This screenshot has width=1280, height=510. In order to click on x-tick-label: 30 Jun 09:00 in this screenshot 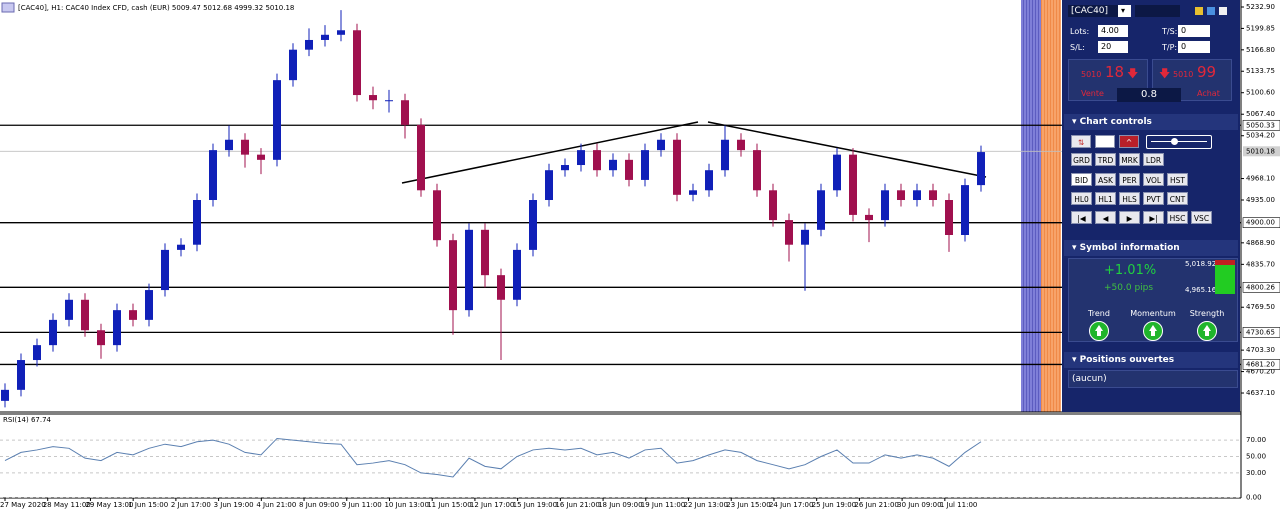, I will do `click(919, 505)`.